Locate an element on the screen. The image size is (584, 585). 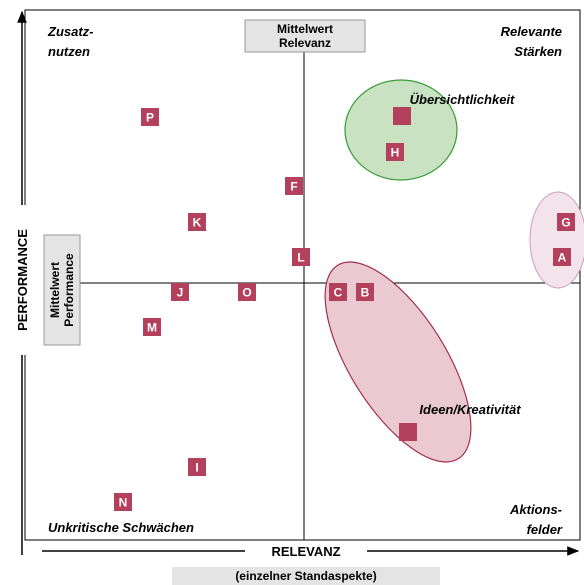
point-label: F is located at coordinates (293, 187).